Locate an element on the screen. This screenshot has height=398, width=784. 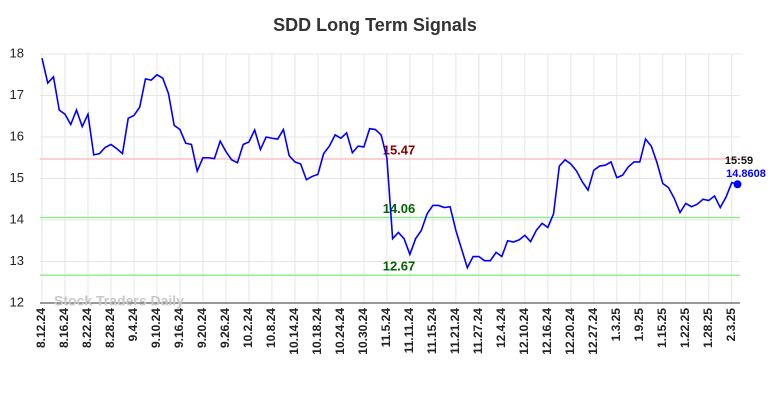
x-tick-label: 8.16.24 is located at coordinates (64, 328).